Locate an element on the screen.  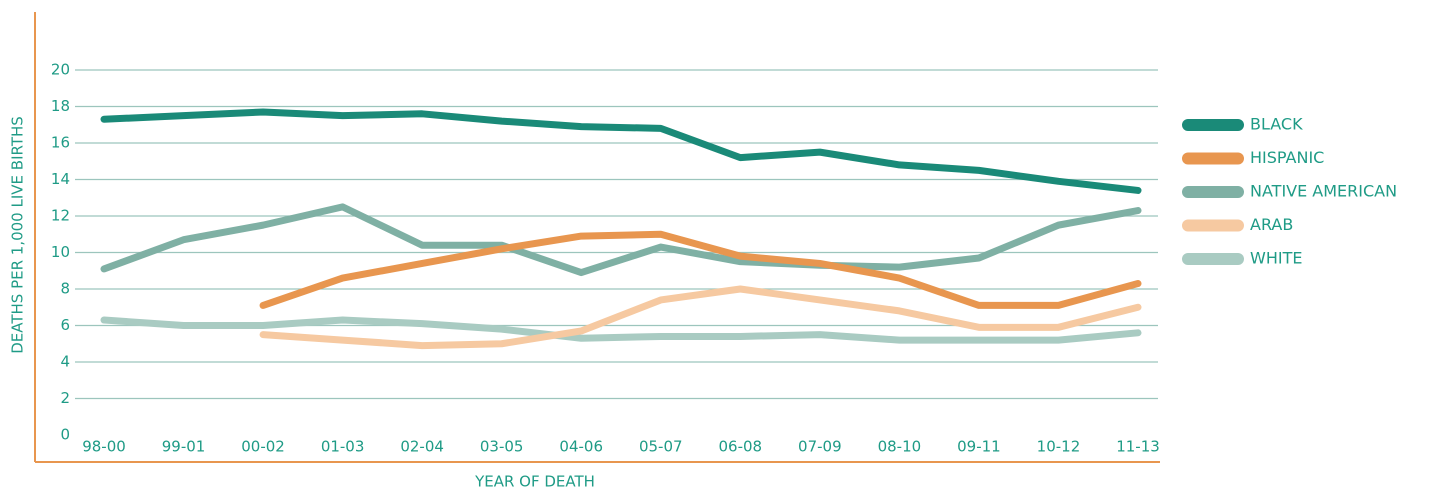
x-tick-label: 02-04 is located at coordinates (422, 447).